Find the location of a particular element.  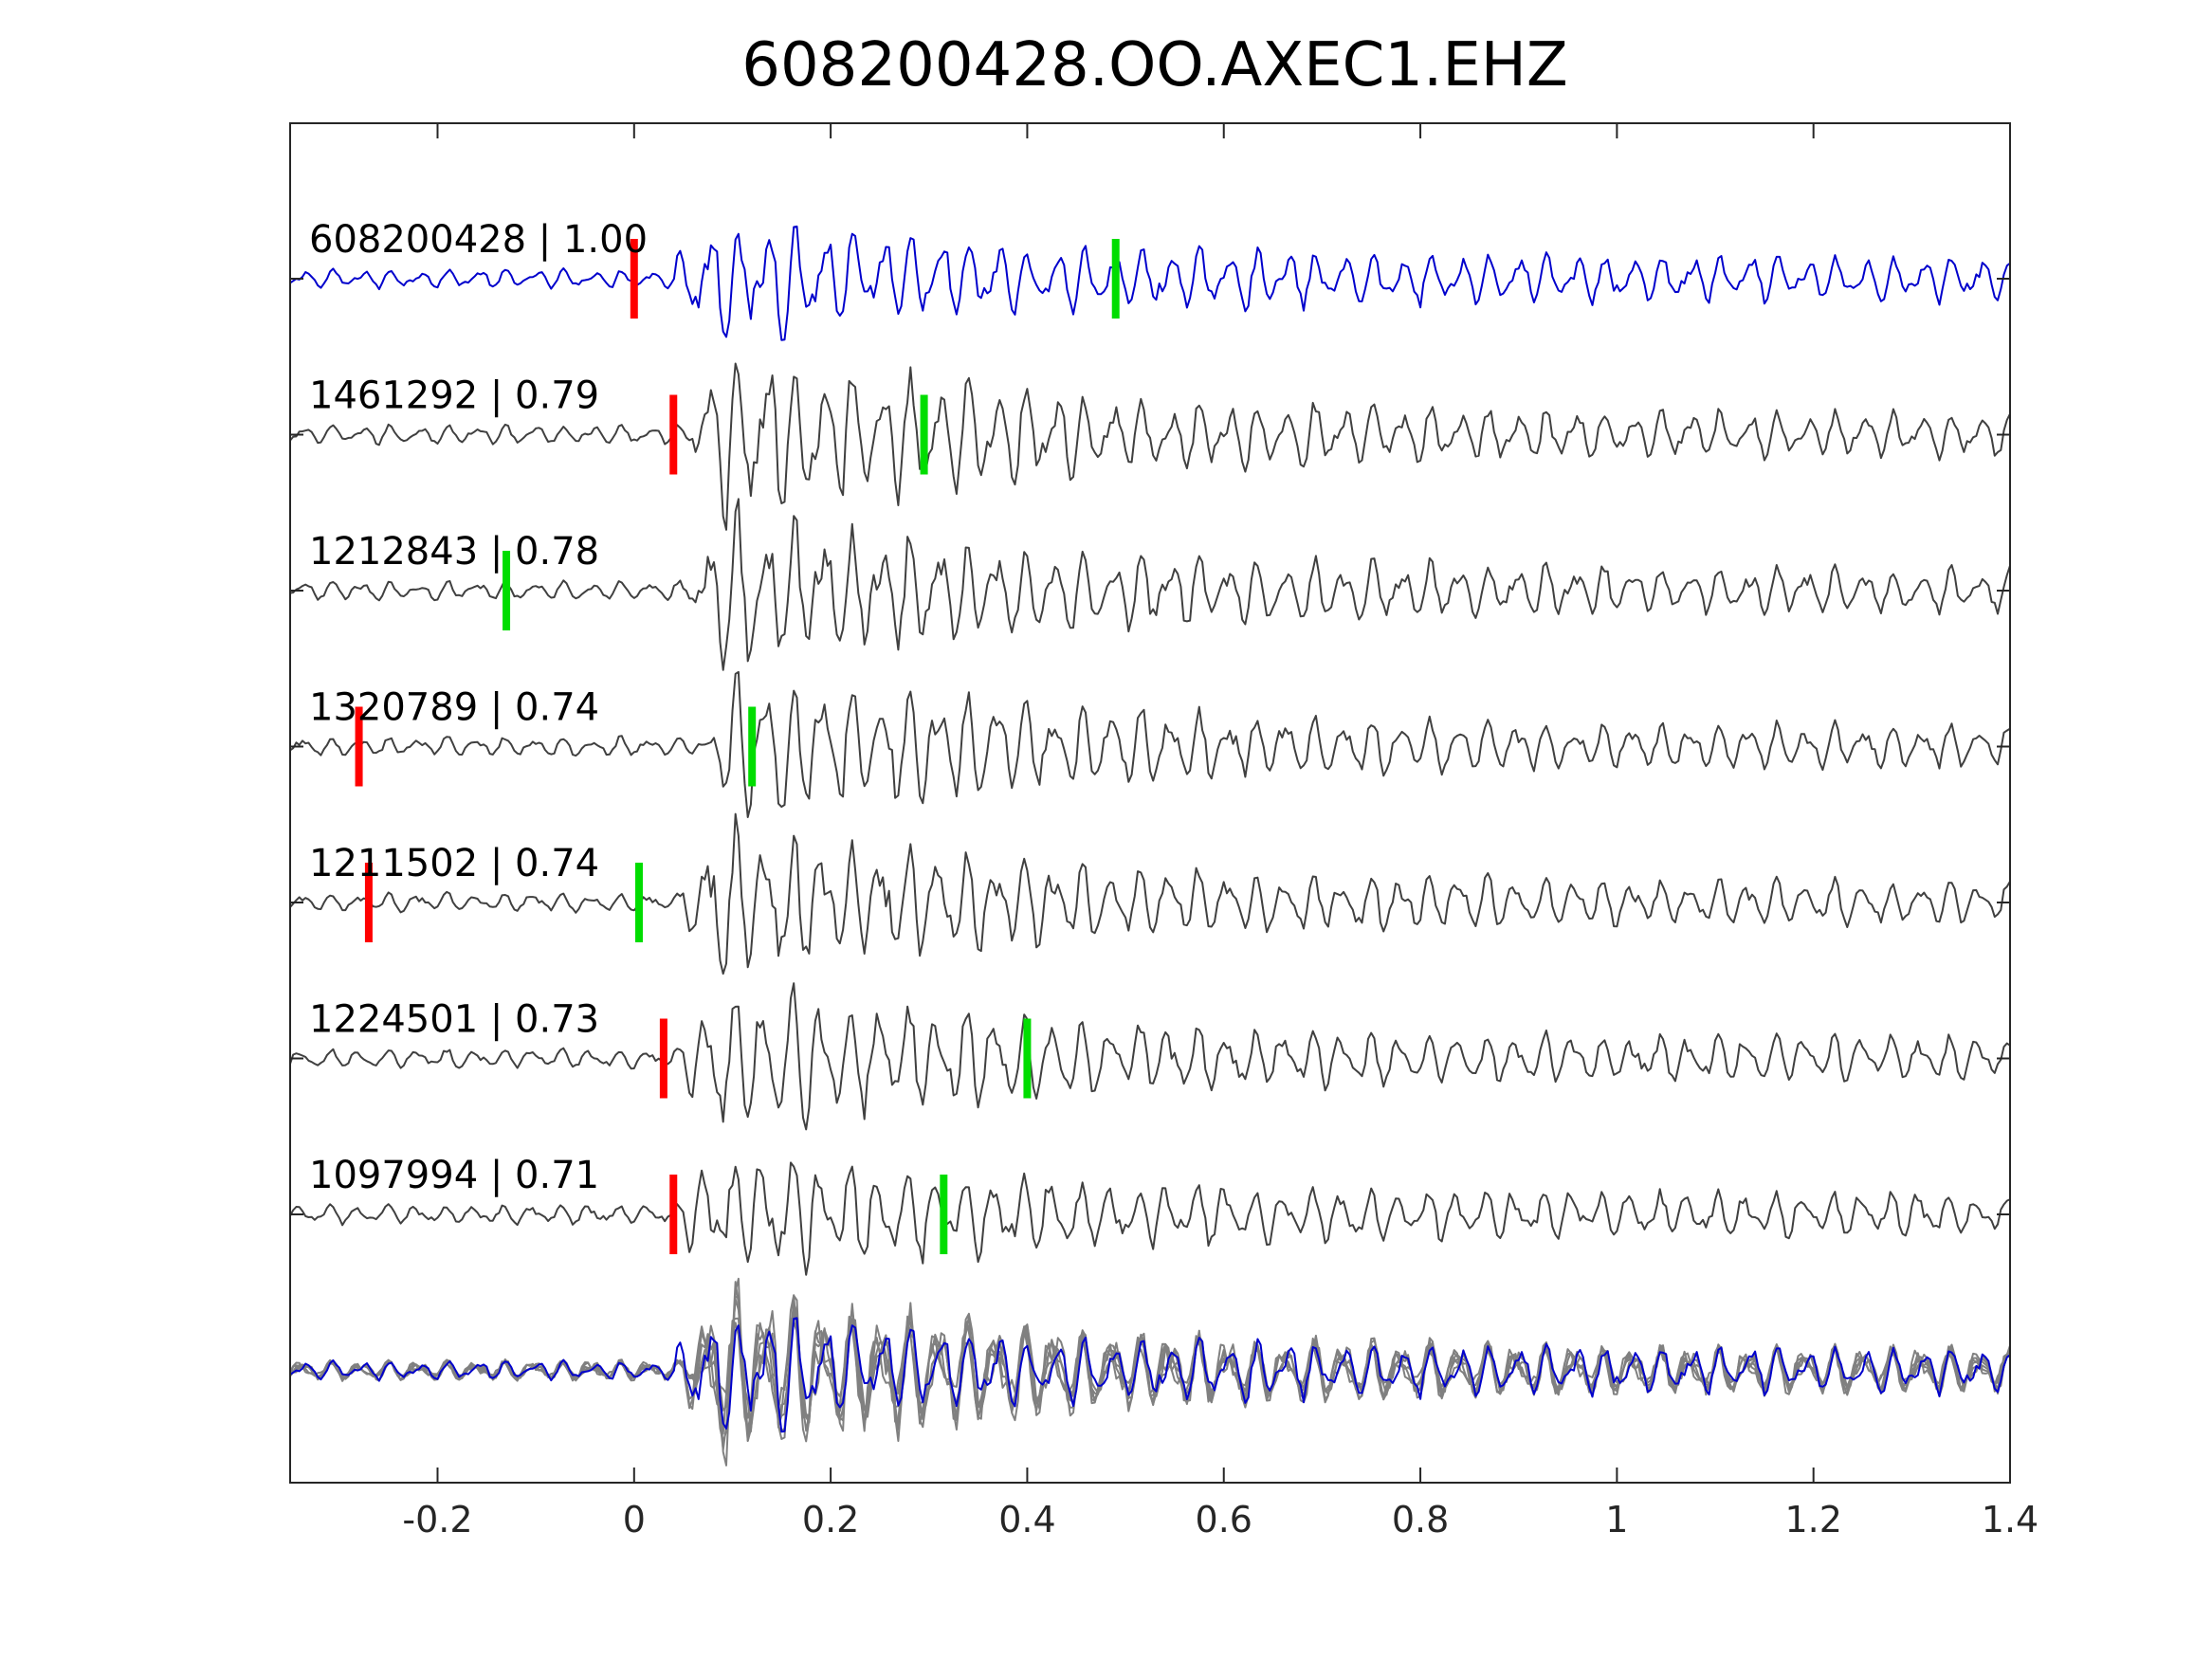

x-tick-label: 0.2 is located at coordinates (830, 1519).